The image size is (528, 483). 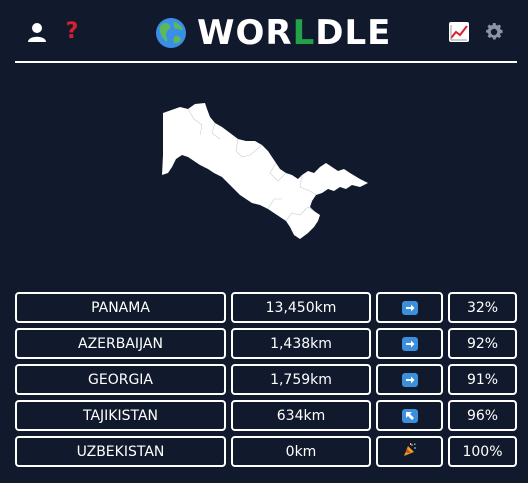 I want to click on title-suffix: DLE, so click(x=353, y=33).